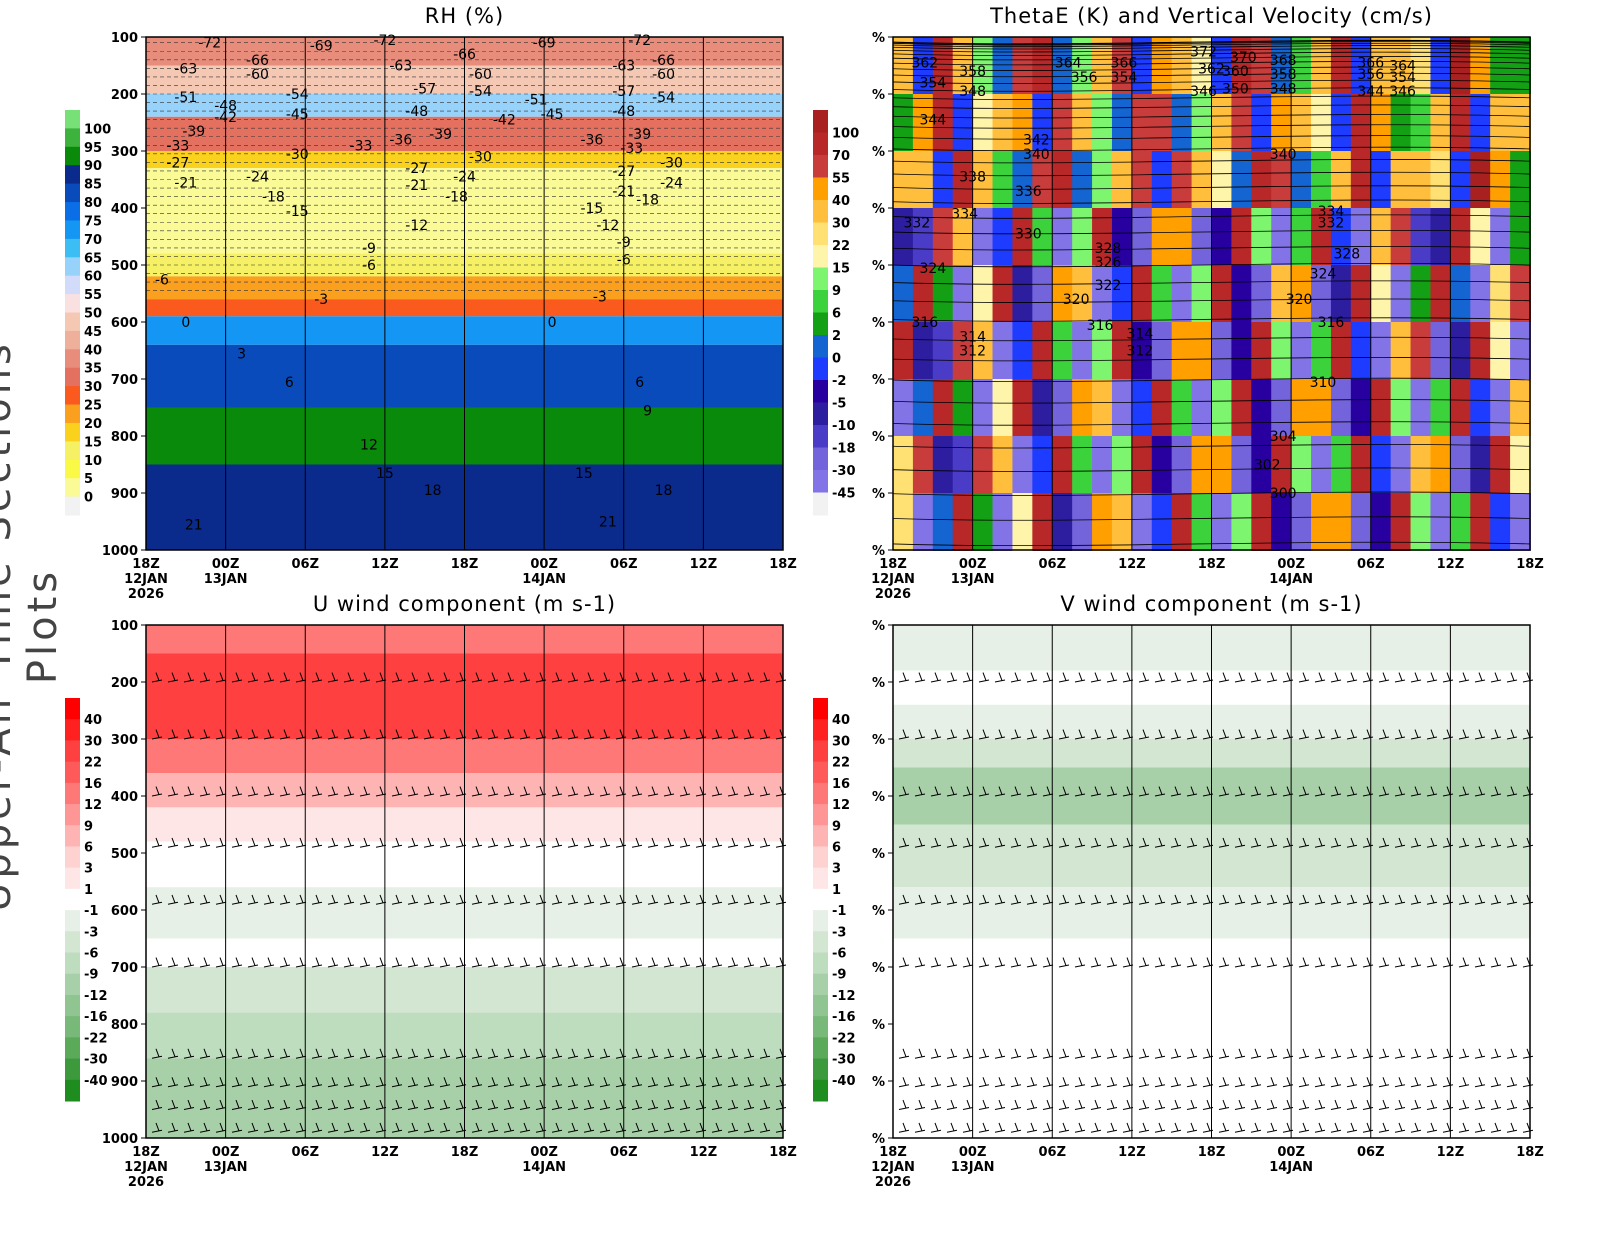  I want to click on contour-label: -12, so click(416, 226).